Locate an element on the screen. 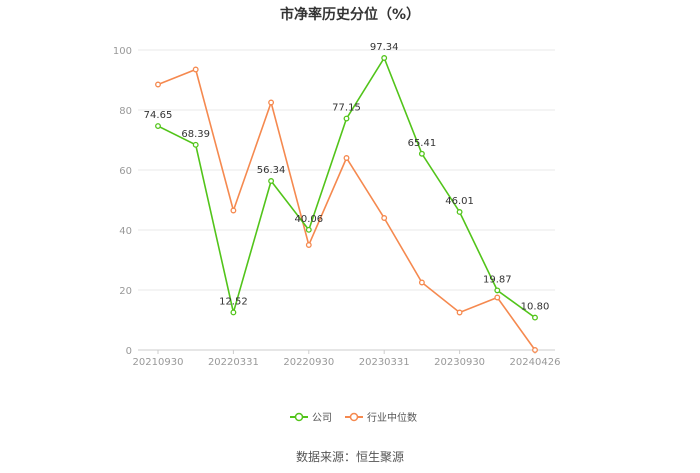 The width and height of the screenshot is (700, 473). x-tick-label: 20220331 is located at coordinates (233, 362).